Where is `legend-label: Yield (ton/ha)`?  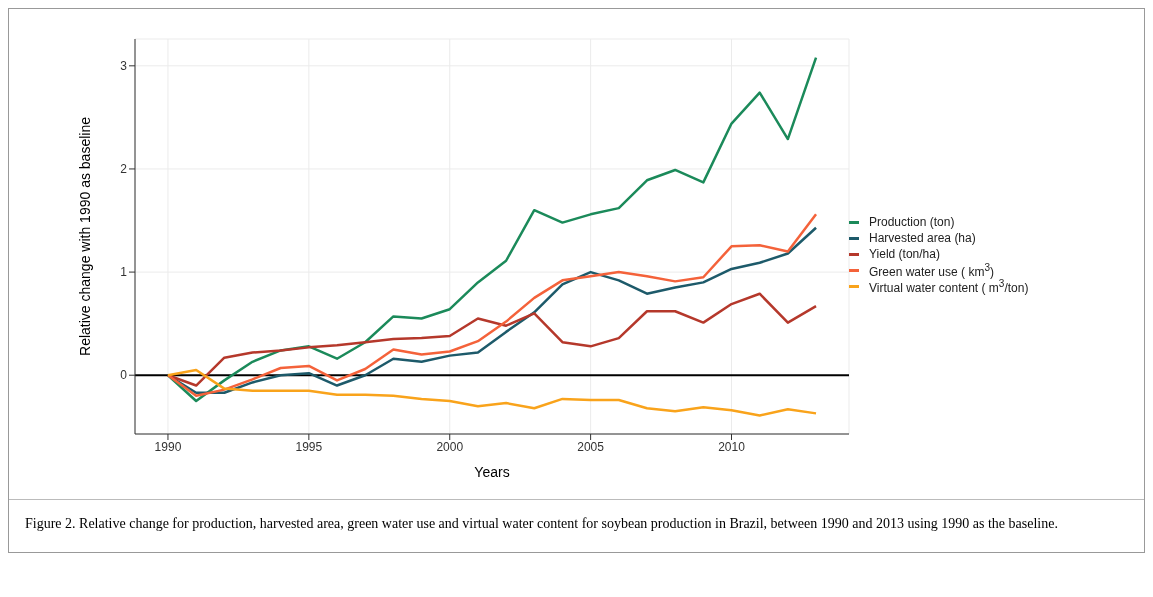
legend-label: Yield (ton/ha) is located at coordinates (904, 254).